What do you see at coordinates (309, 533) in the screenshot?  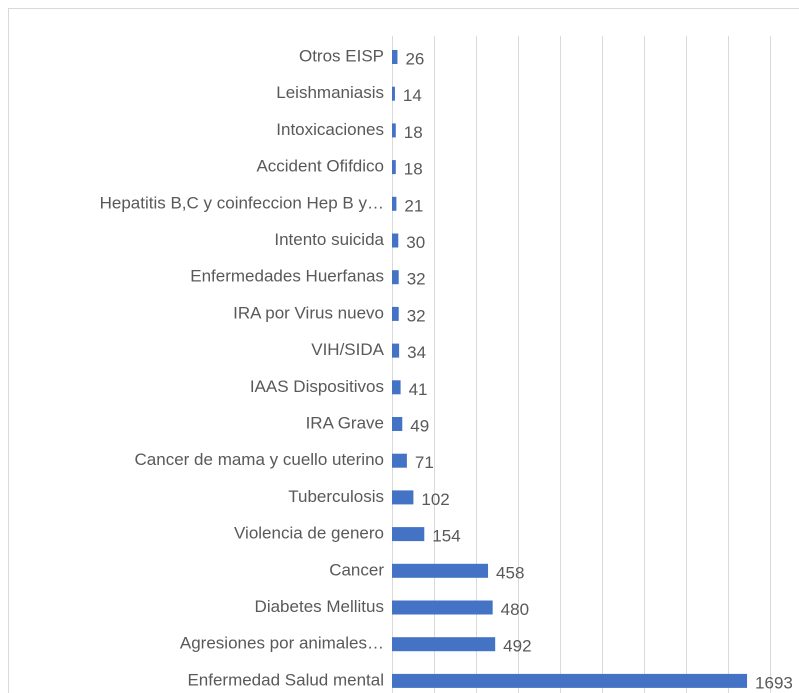 I see `y-tick-label: Violencia de genero` at bounding box center [309, 533].